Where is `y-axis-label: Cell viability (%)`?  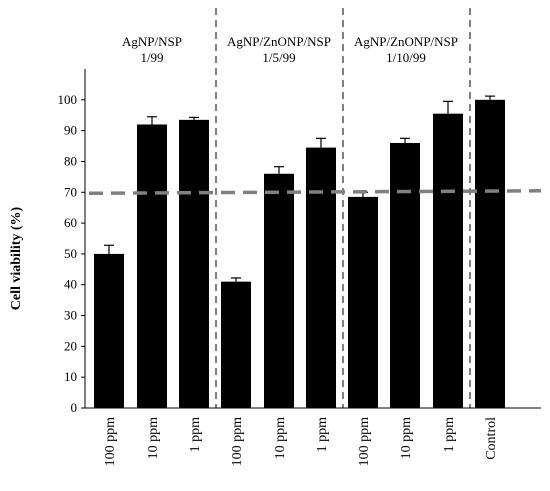
y-axis-label: Cell viability (%) is located at coordinates (16, 258).